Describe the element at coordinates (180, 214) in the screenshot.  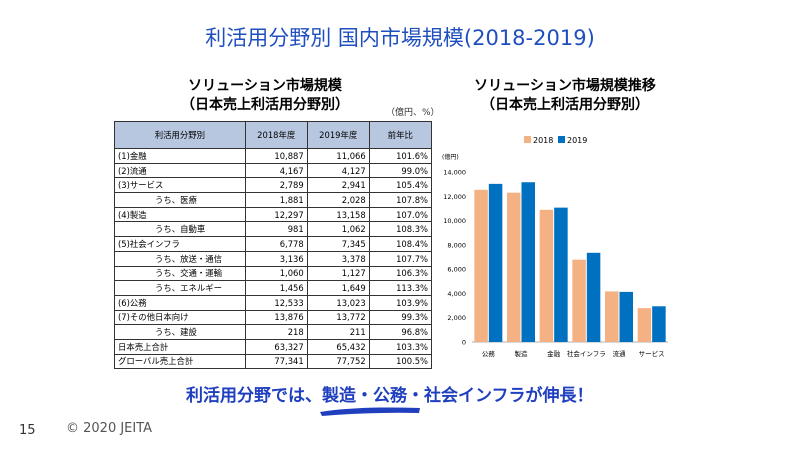
I see `table-cell-label: (4)製造` at that location.